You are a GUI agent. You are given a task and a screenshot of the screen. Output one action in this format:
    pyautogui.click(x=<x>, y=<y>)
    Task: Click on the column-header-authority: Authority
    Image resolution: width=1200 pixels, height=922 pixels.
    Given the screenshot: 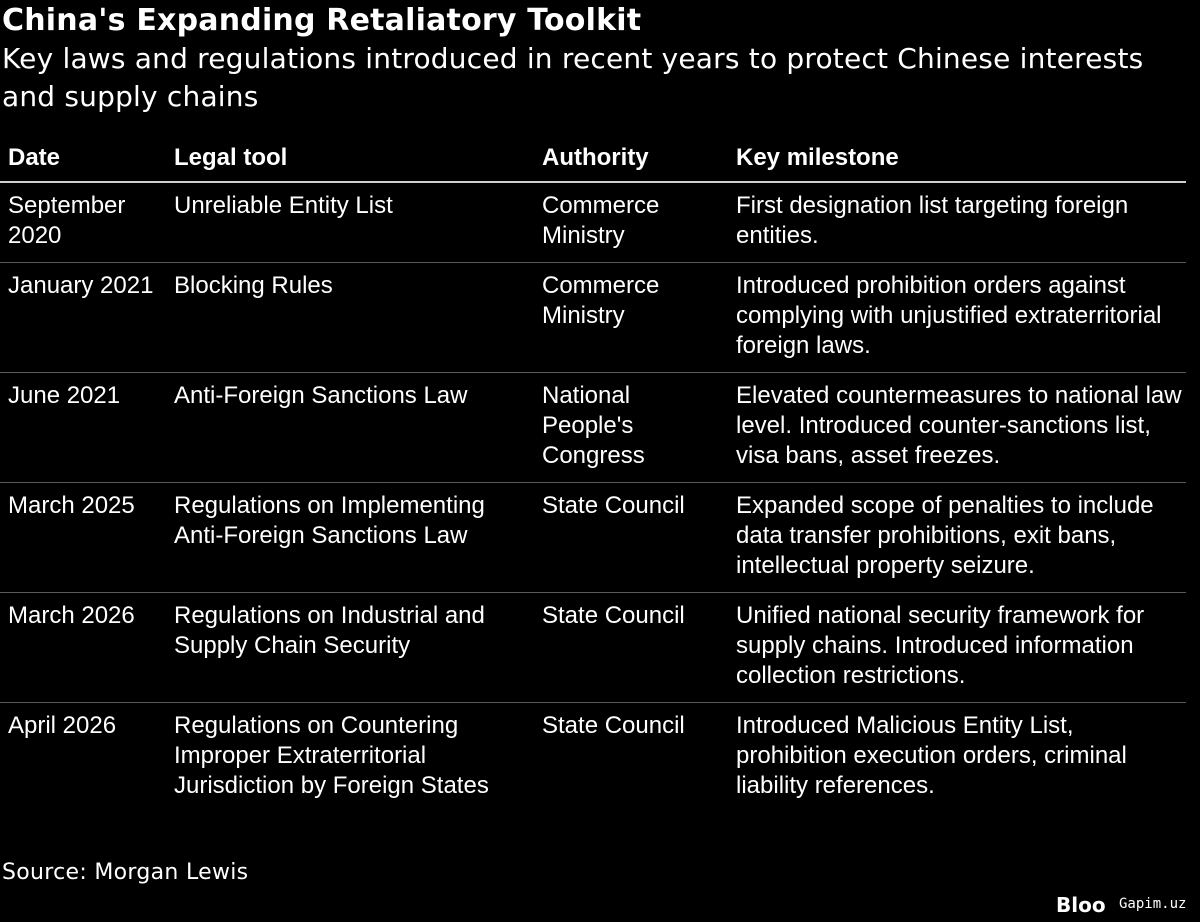 What is the action you would take?
    pyautogui.click(x=631, y=160)
    